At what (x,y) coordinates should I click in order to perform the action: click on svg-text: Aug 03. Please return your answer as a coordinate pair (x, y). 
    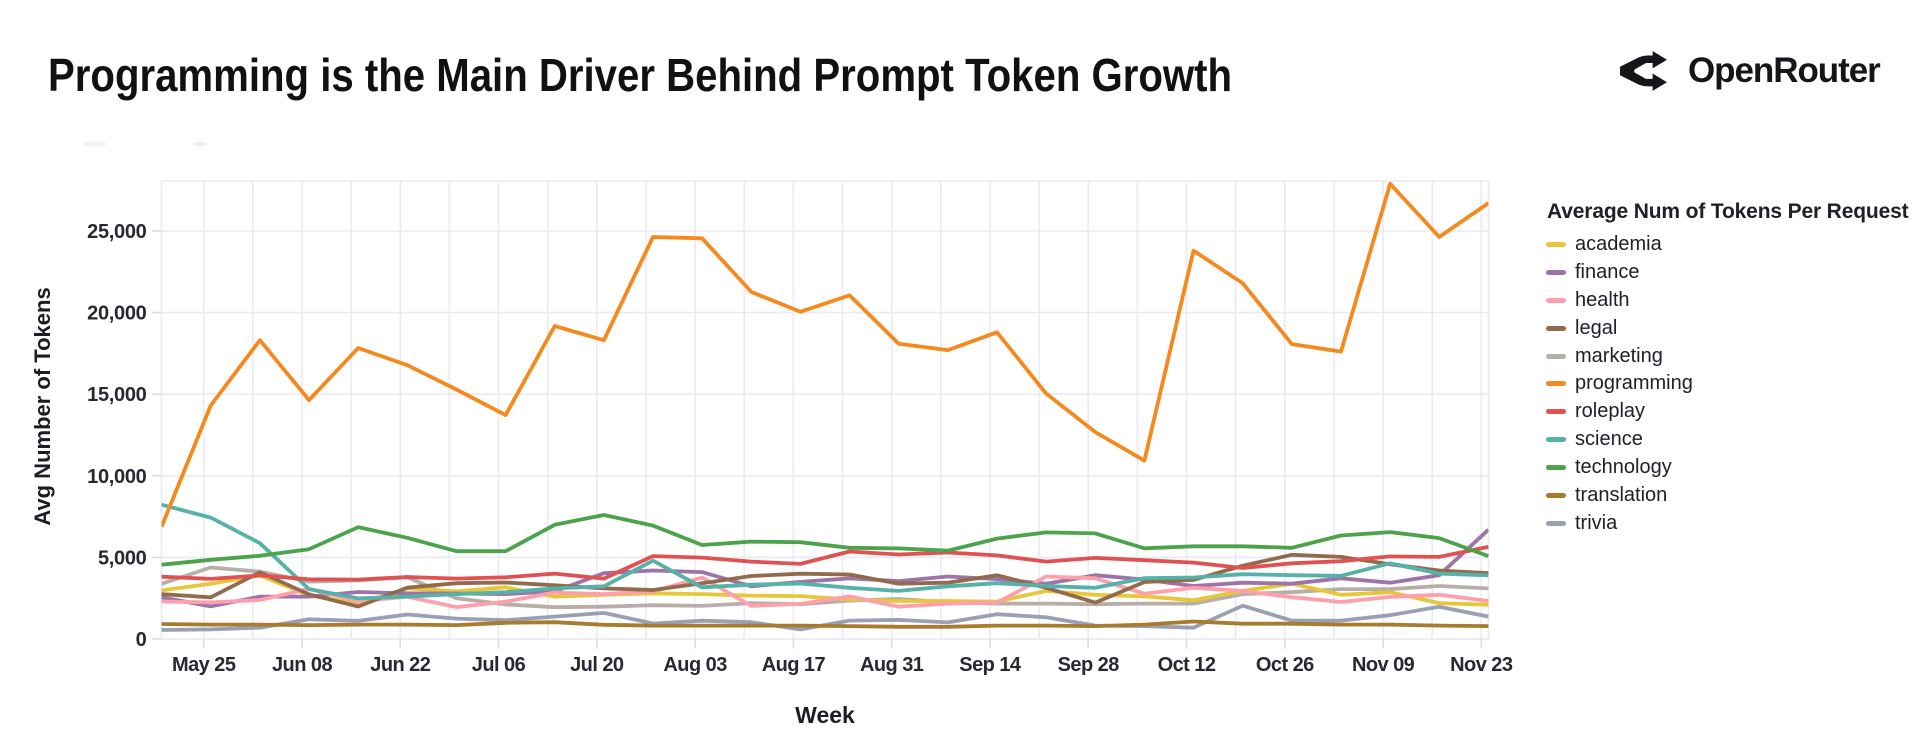
    Looking at the image, I should click on (695, 665).